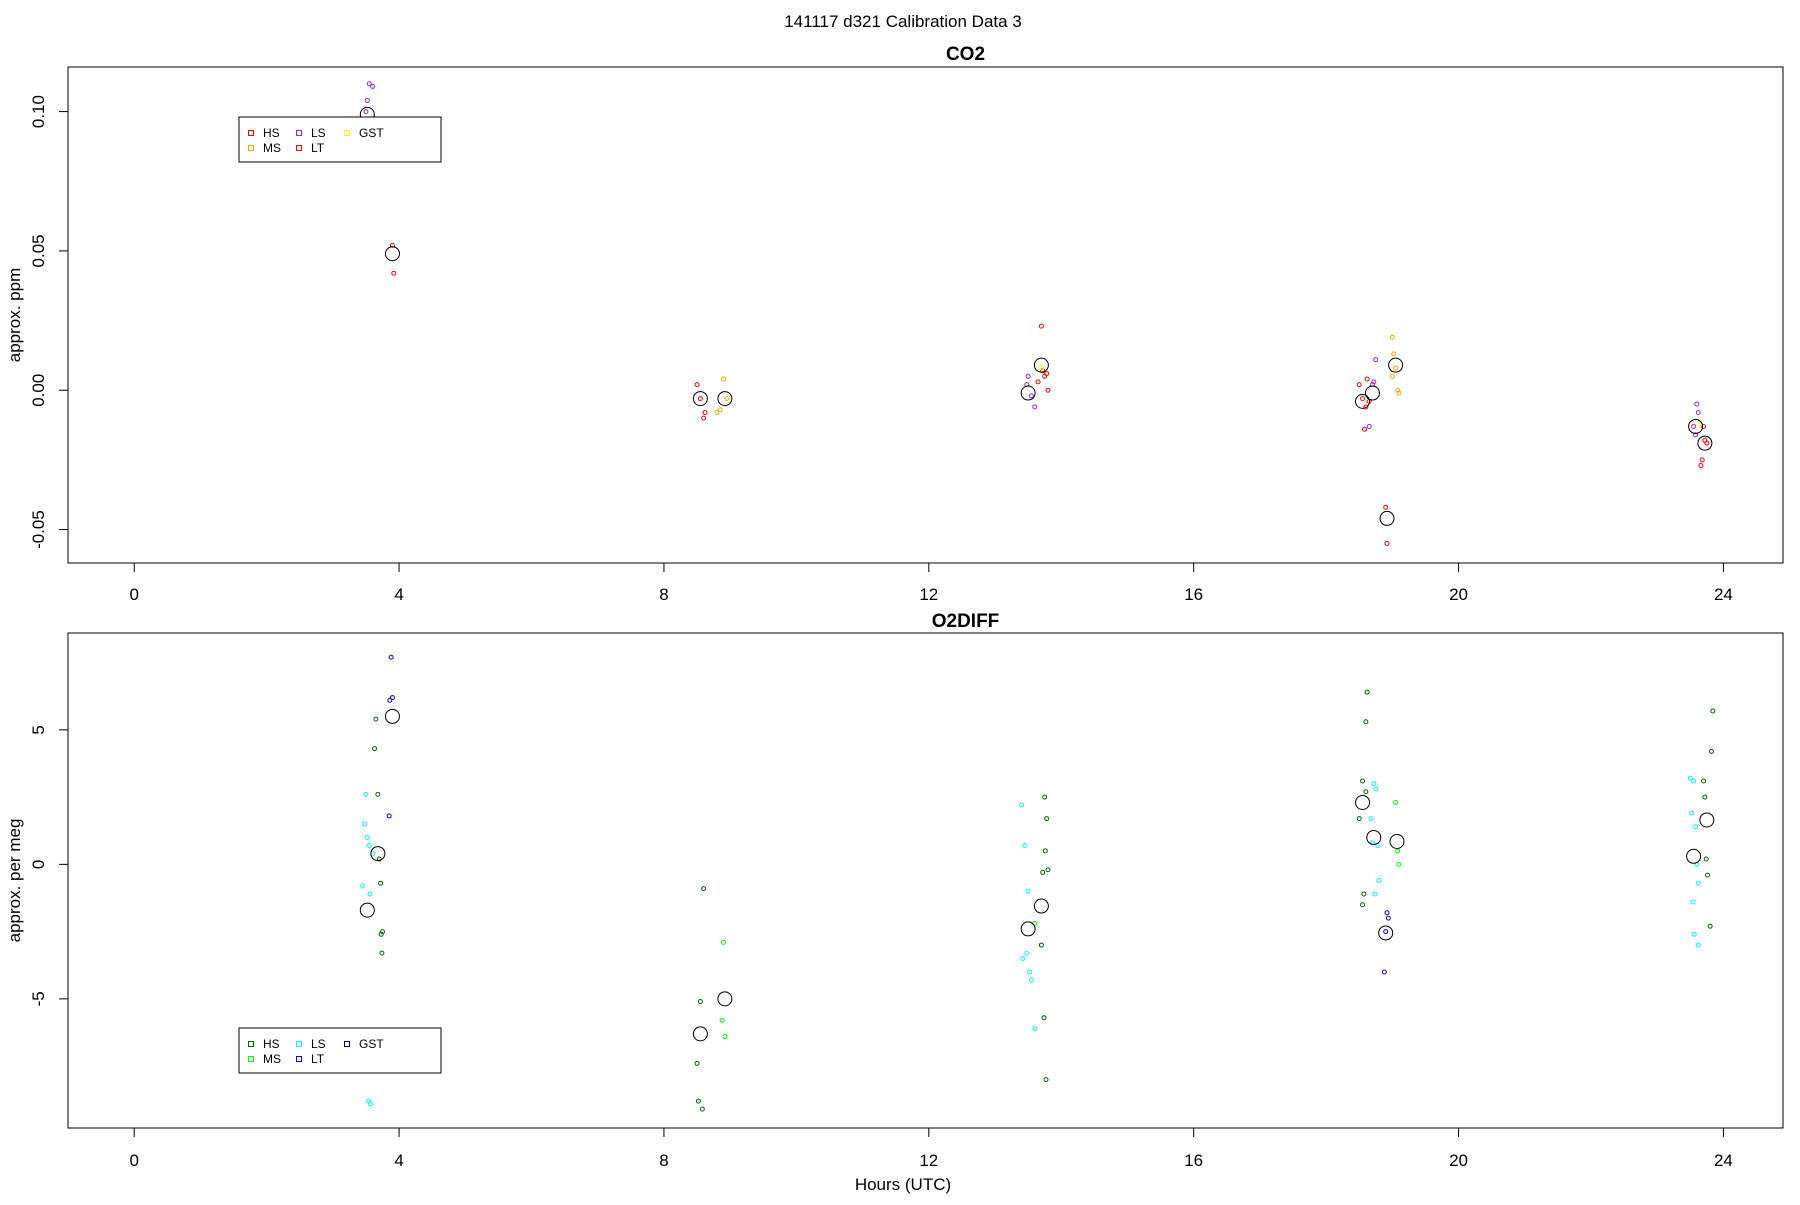 This screenshot has height=1205, width=1800. I want to click on legend-label: HS, so click(271, 133).